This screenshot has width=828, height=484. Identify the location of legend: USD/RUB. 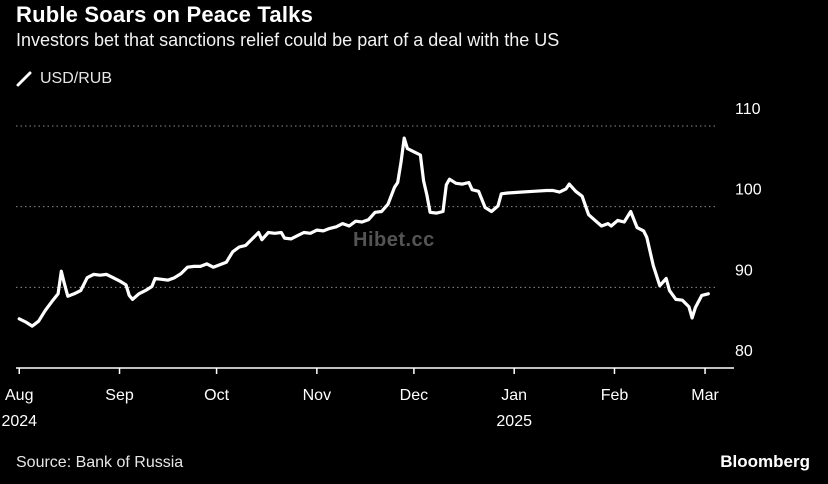
(64, 79).